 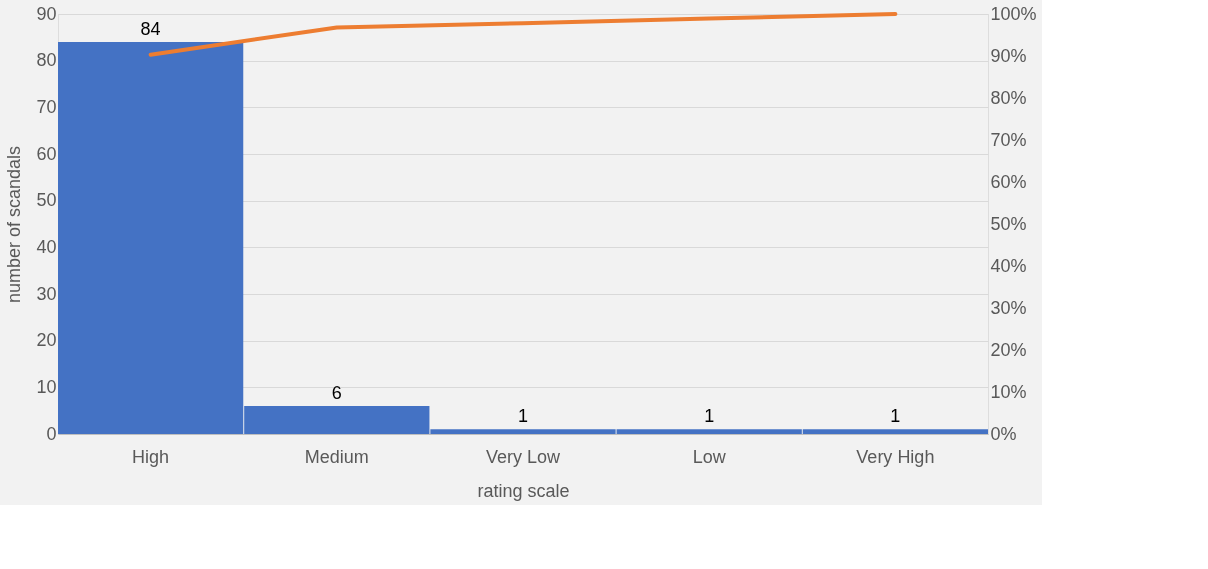 What do you see at coordinates (1008, 307) in the screenshot?
I see `y2-tick-label: 30%` at bounding box center [1008, 307].